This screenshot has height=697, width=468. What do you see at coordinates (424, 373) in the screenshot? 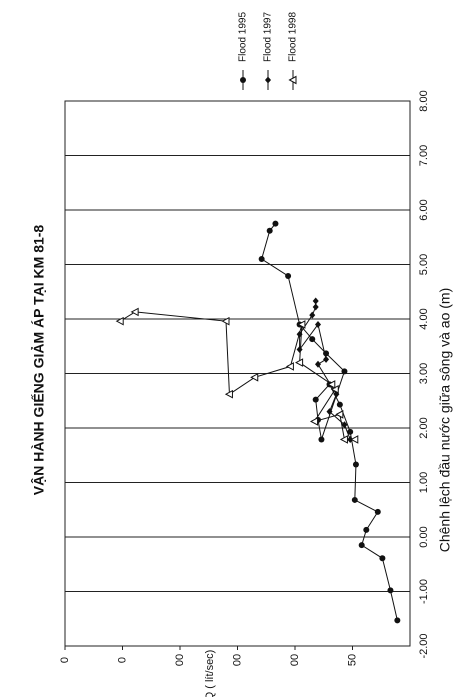
I see `x-tick-label: 3.00` at bounding box center [424, 373].